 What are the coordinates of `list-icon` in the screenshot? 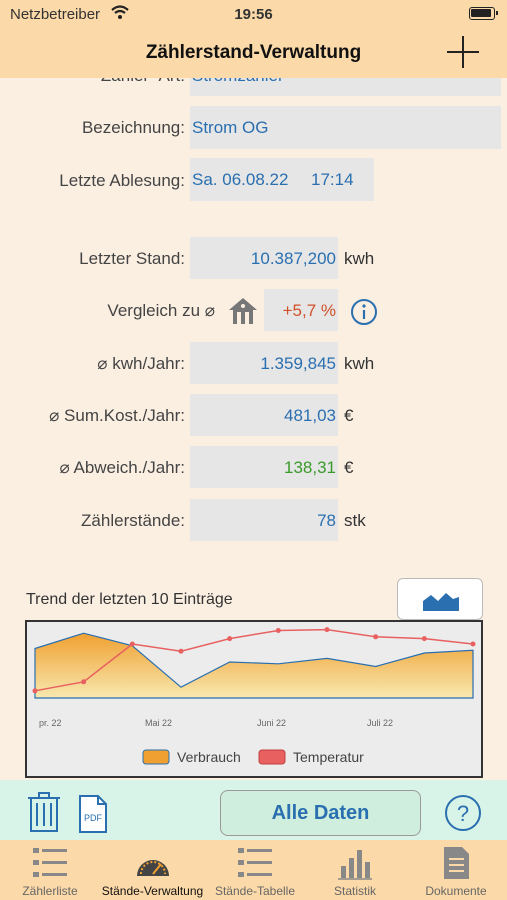 It's located at (50, 862).